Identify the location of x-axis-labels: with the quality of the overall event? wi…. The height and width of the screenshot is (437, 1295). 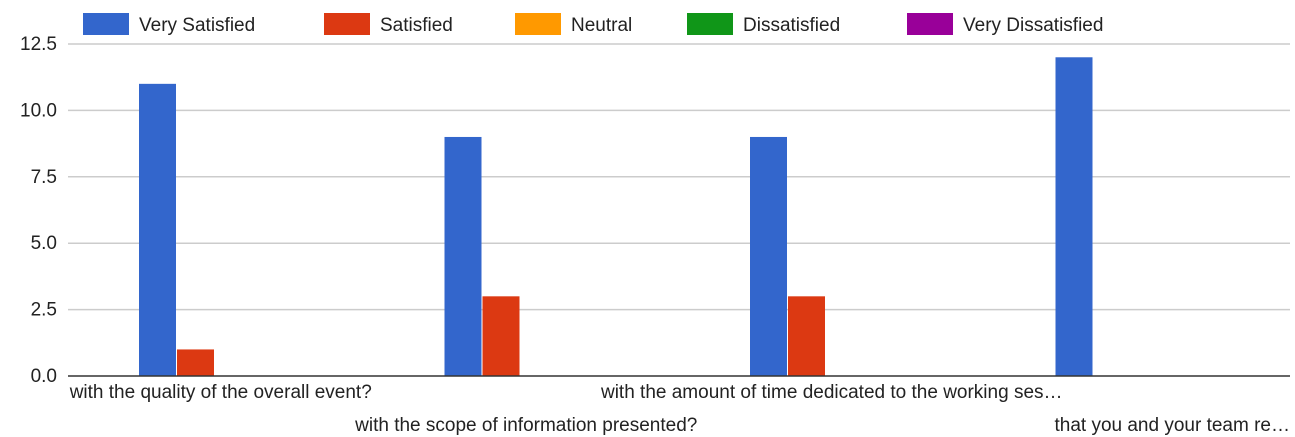
(679, 409).